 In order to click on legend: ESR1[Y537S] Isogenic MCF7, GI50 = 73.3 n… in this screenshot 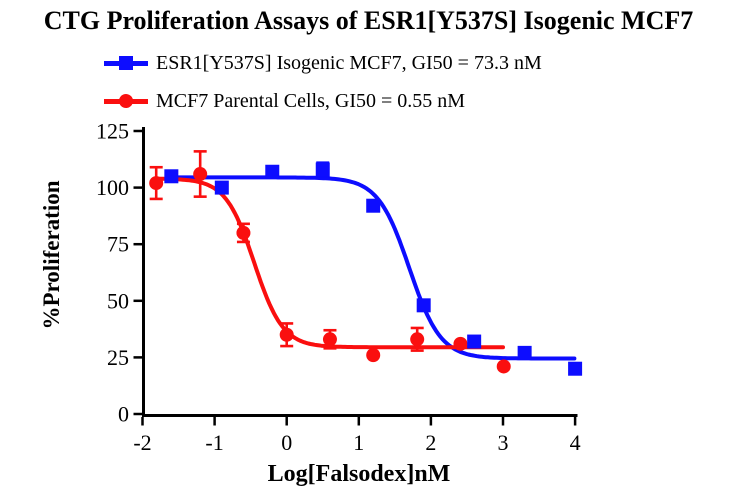, I will do `click(323, 86)`.